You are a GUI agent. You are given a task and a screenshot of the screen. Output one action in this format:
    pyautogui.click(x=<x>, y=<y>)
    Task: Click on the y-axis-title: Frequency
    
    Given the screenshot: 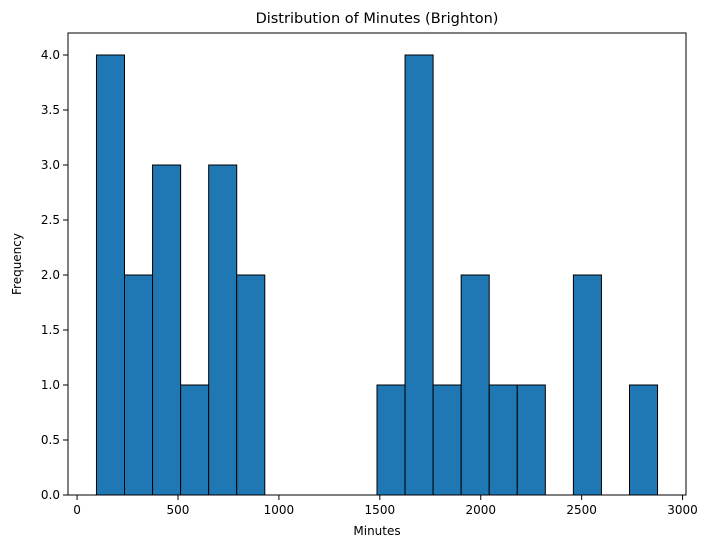 What is the action you would take?
    pyautogui.click(x=17, y=264)
    